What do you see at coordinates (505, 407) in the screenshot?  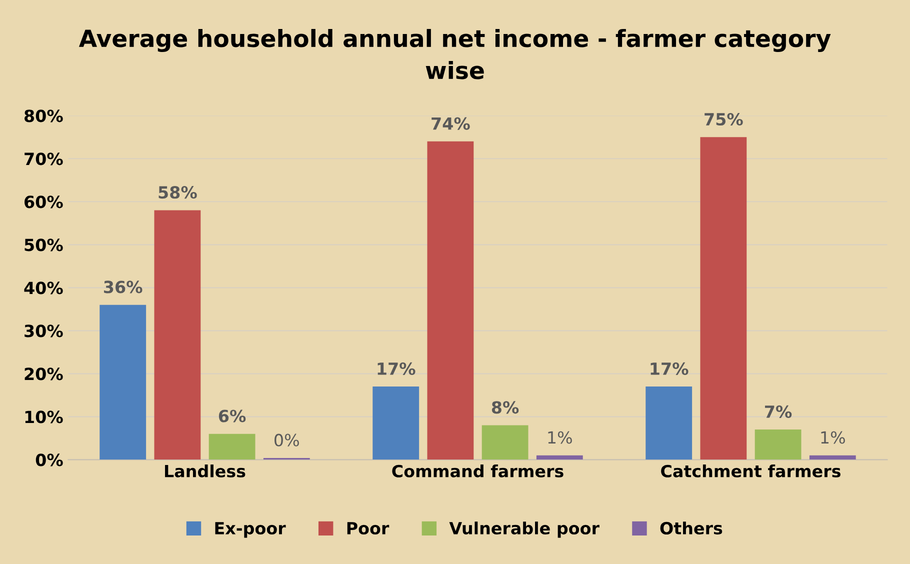 I see `data-label: 8%` at bounding box center [505, 407].